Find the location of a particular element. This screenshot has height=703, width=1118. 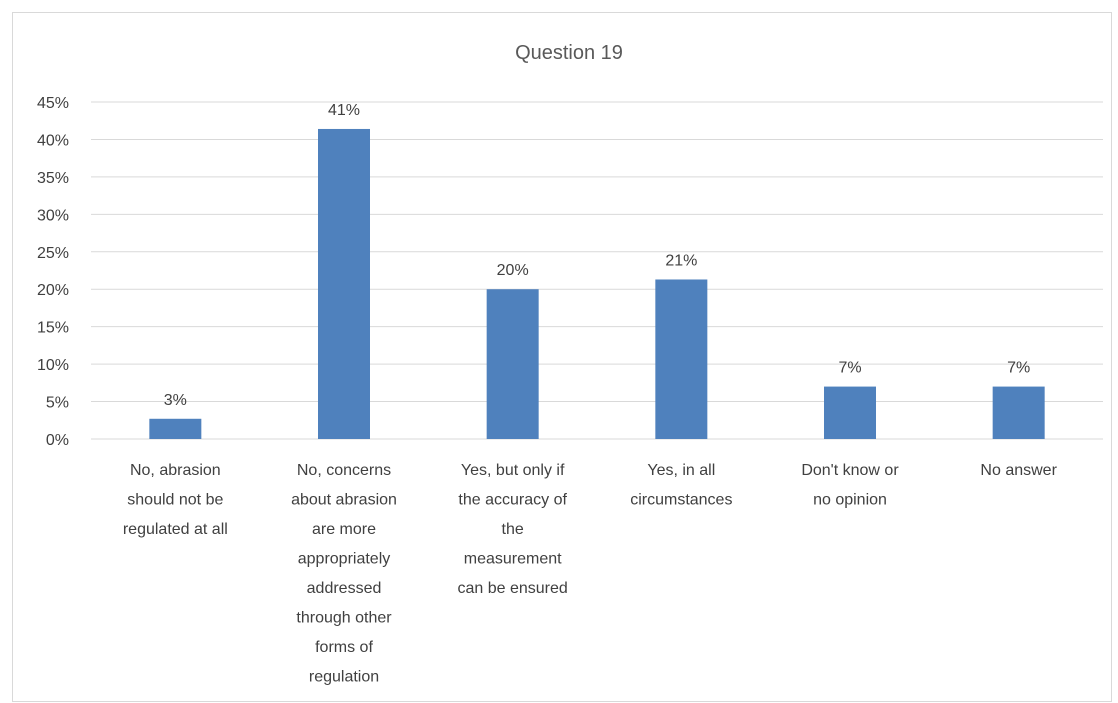

y-tick-label: 5% is located at coordinates (57, 403).